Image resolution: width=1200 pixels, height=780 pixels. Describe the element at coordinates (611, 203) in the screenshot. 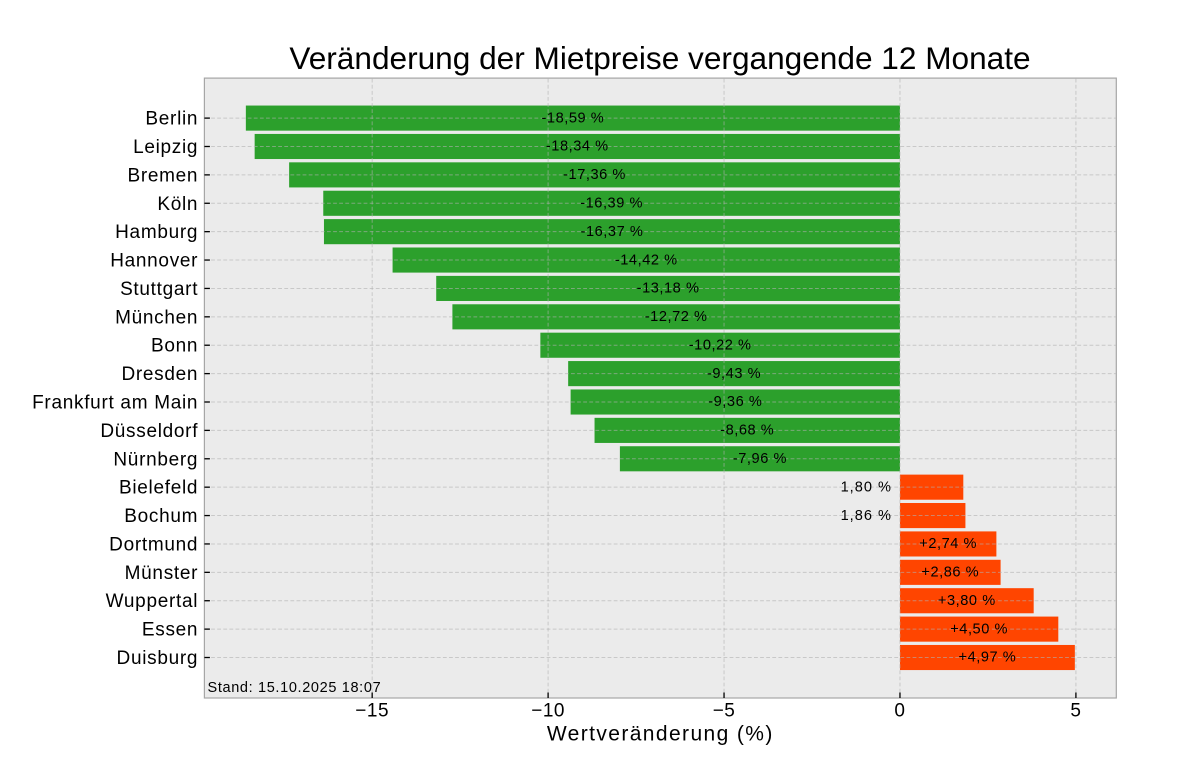

I see `svg-text: -16,39 %` at that location.